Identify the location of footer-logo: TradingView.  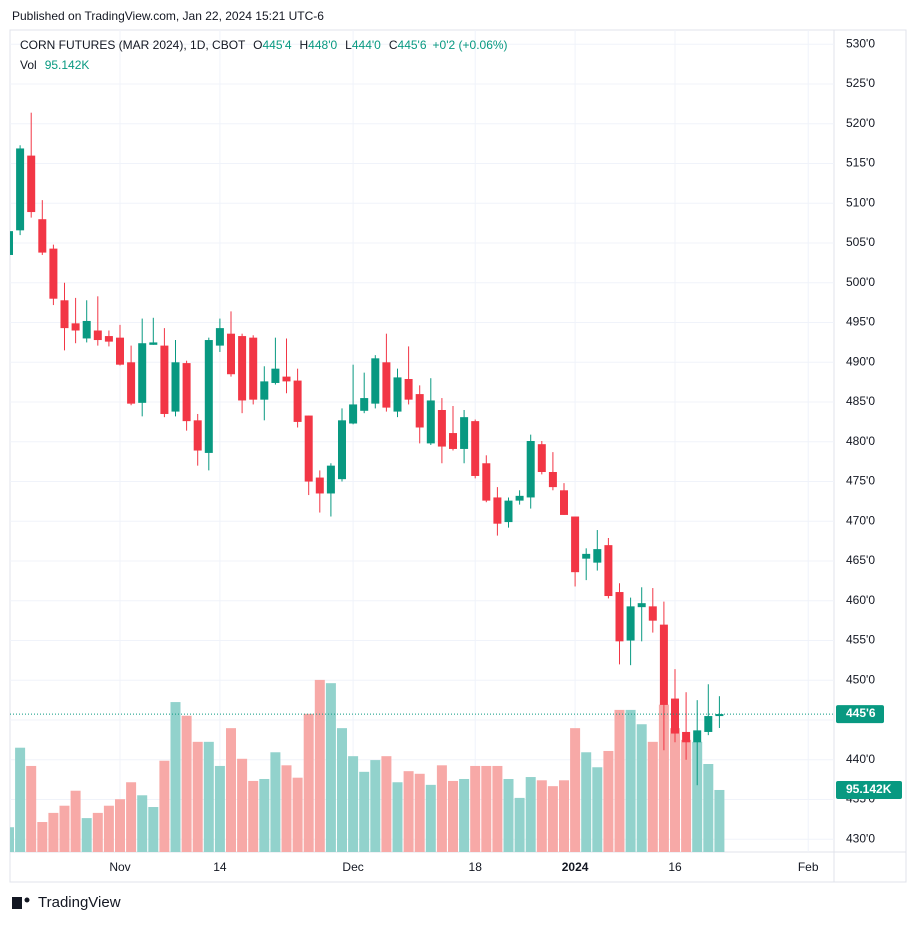
(66, 902).